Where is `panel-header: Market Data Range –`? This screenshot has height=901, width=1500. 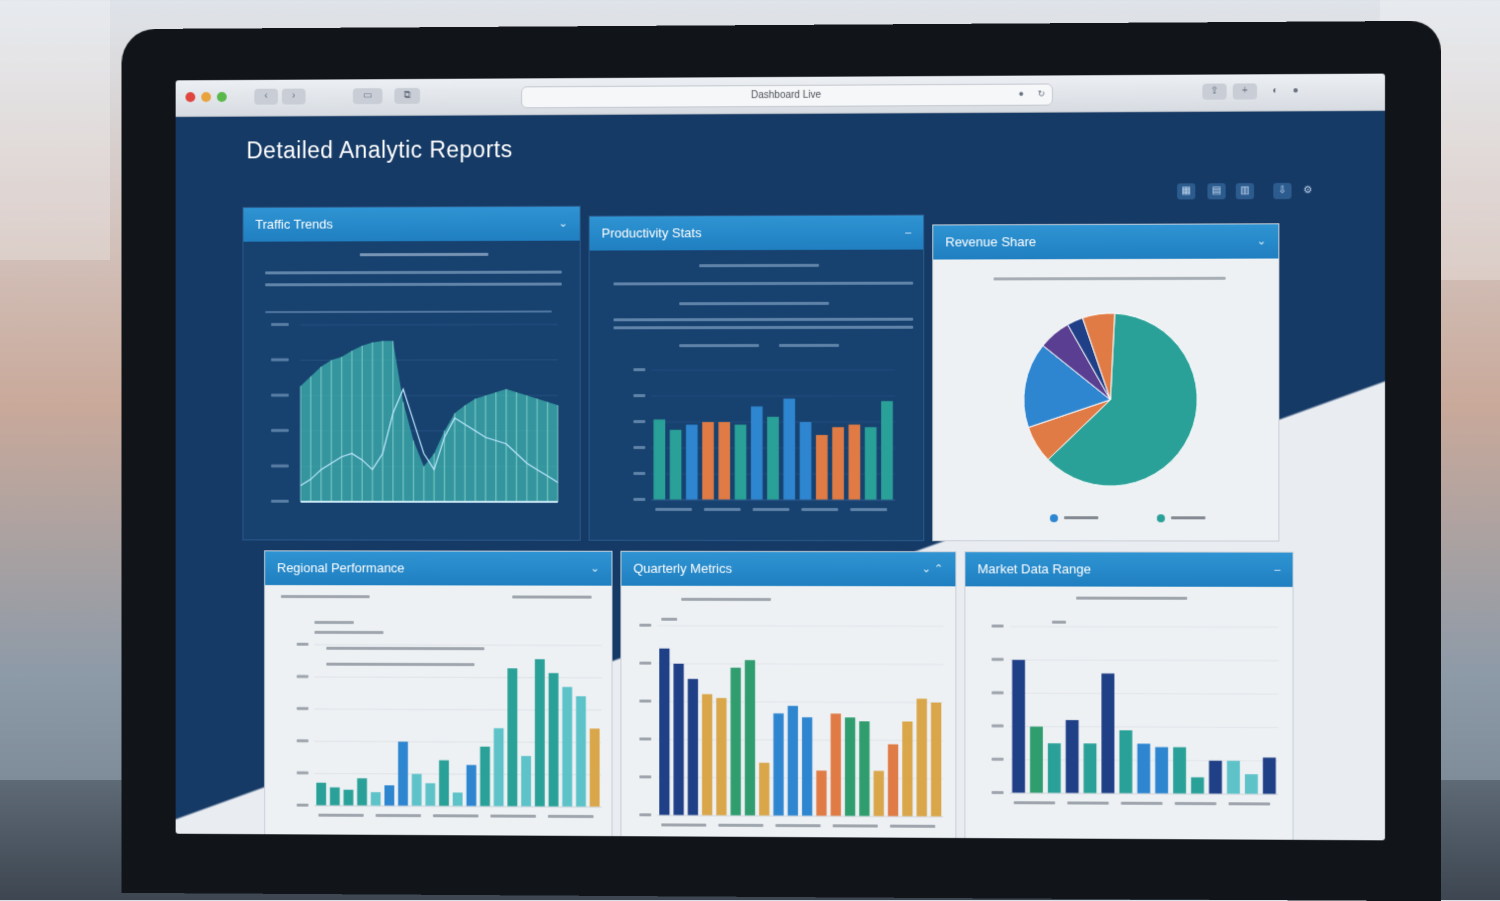 panel-header: Market Data Range – is located at coordinates (1128, 569).